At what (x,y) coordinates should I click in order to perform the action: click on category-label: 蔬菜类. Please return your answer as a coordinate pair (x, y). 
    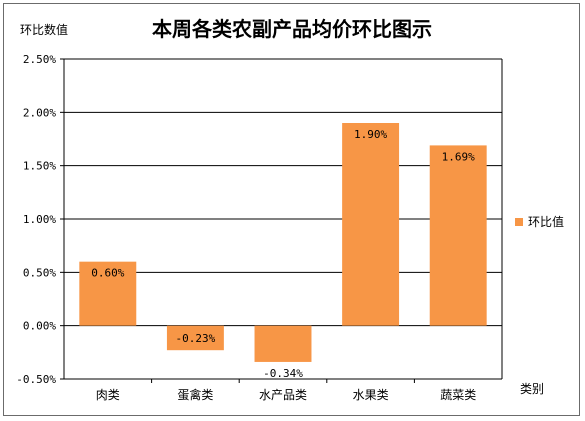
    Looking at the image, I should click on (458, 395).